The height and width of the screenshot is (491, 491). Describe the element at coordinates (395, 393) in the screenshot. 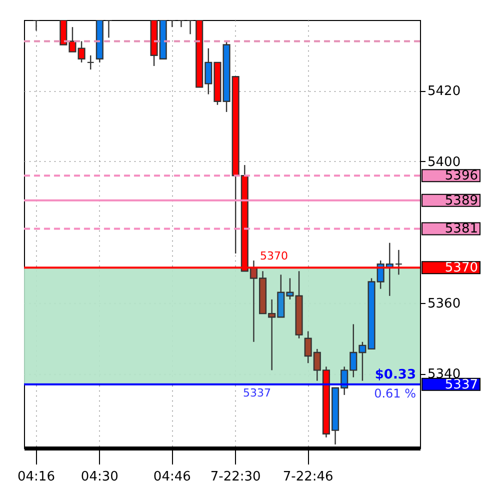

I see `annotation: 0.61 %` at that location.